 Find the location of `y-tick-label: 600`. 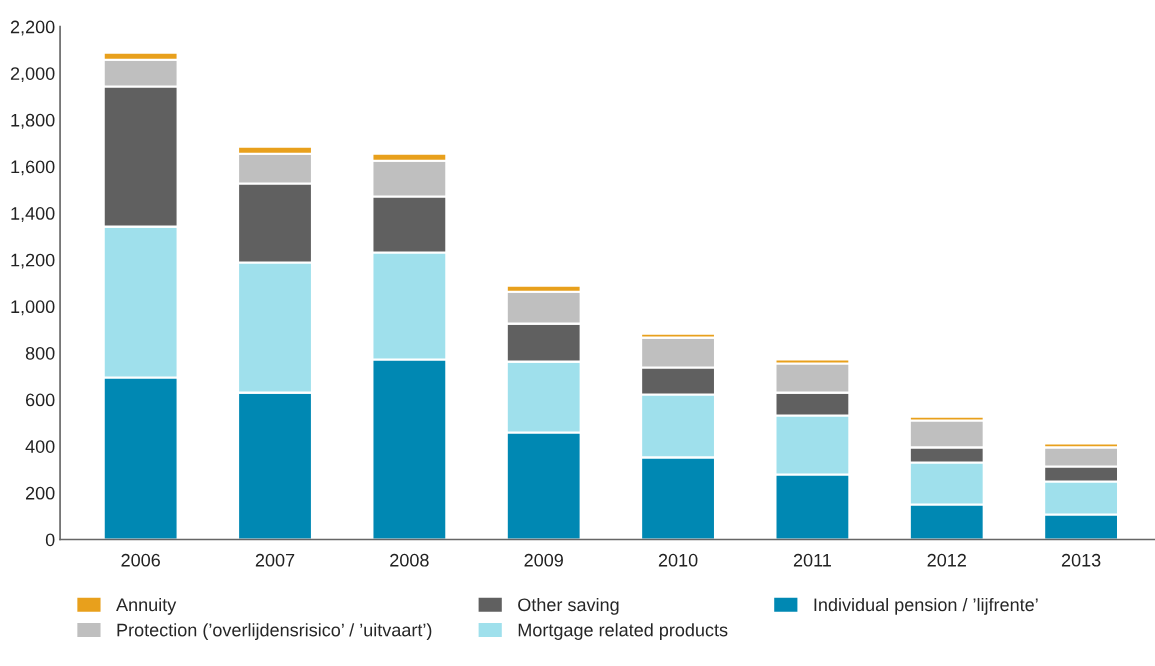

y-tick-label: 600 is located at coordinates (40, 400).